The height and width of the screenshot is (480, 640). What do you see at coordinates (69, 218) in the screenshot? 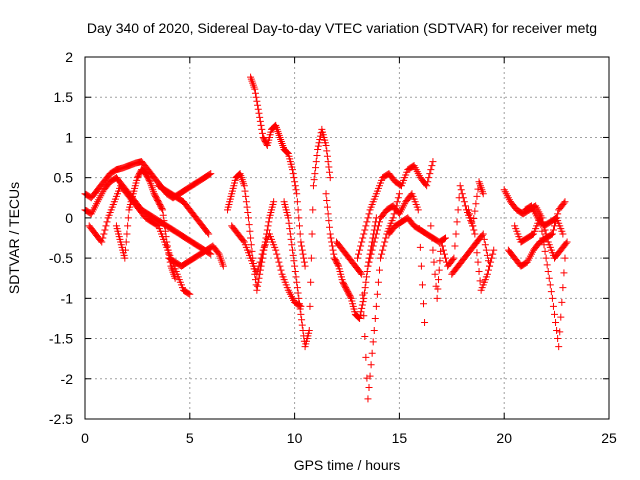
I see `y-tick-label: 0` at bounding box center [69, 218].